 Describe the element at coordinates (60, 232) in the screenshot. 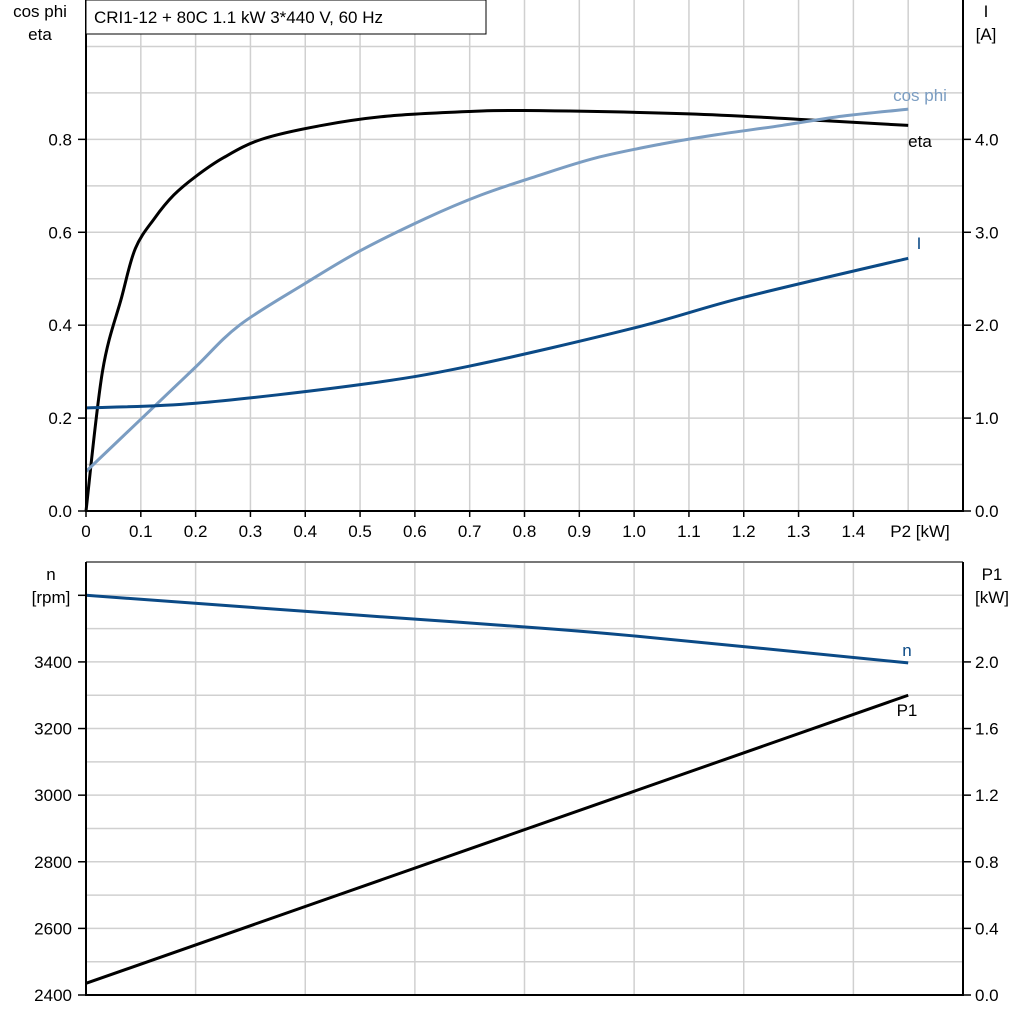

I see `y-tick-label-left: 0.6` at that location.